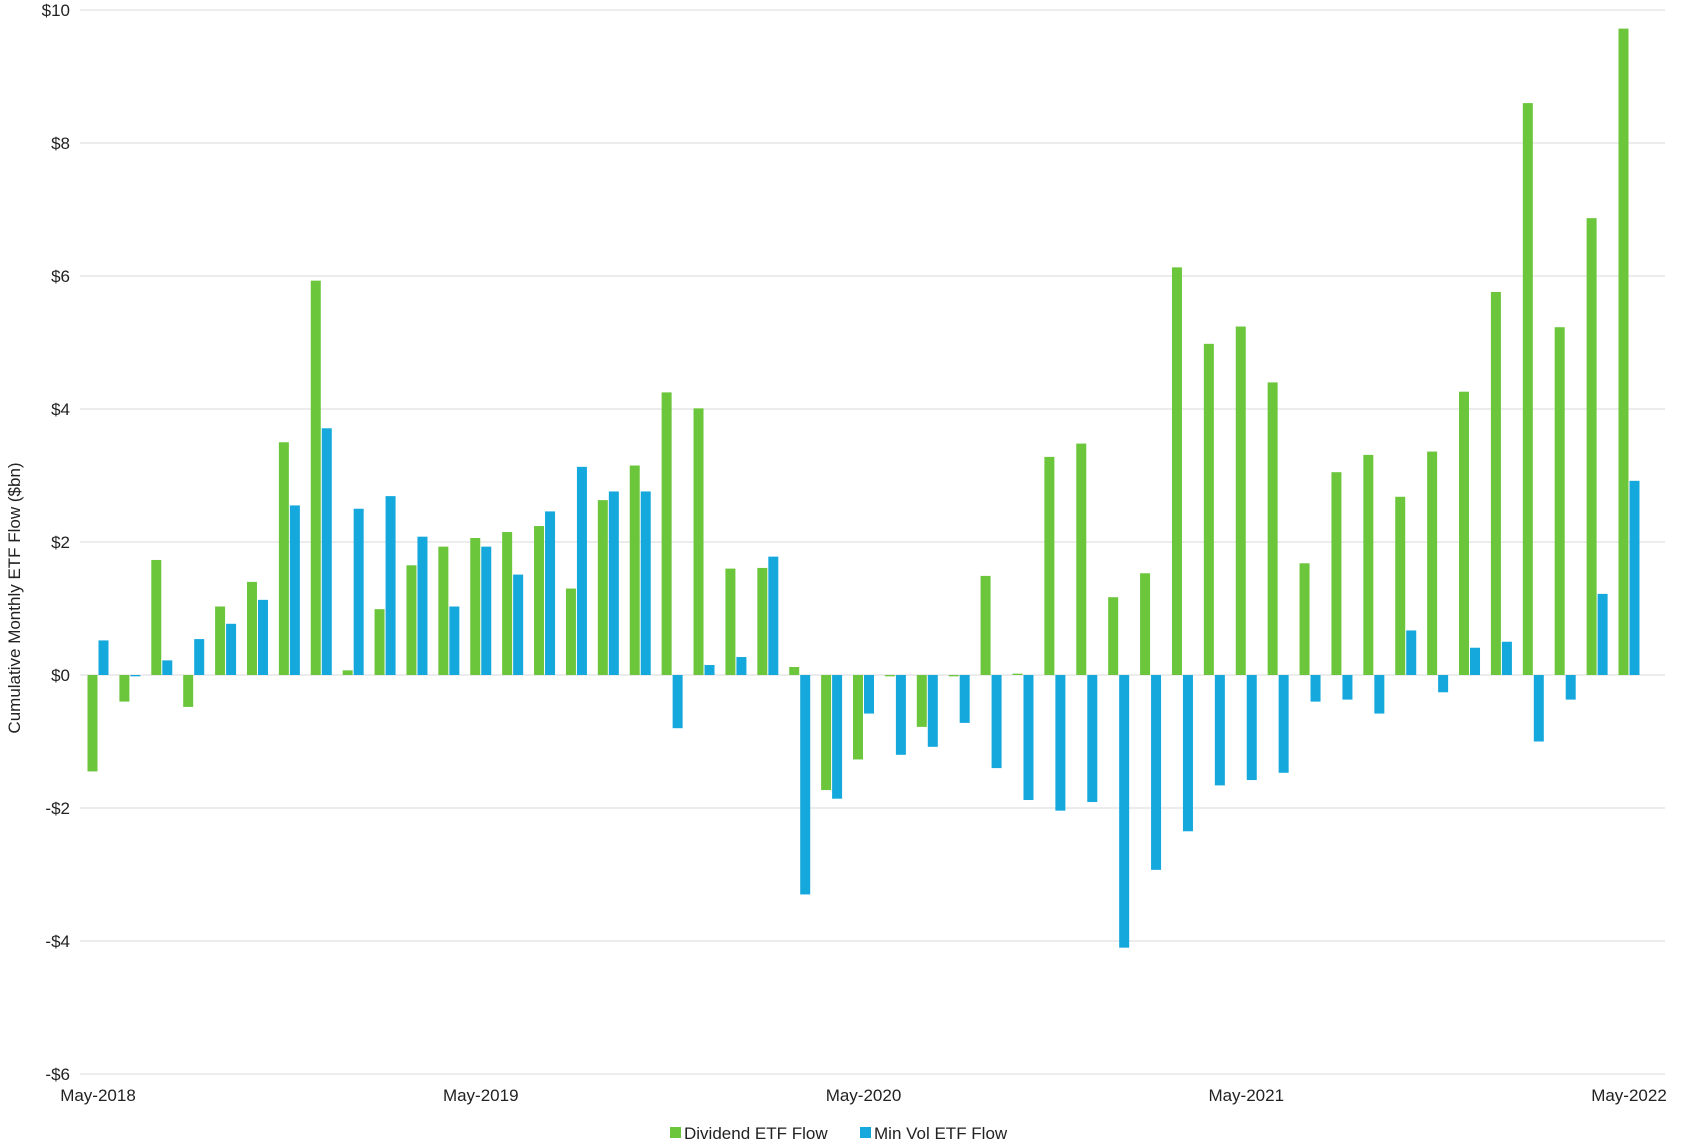 The height and width of the screenshot is (1144, 1696). Describe the element at coordinates (14, 597) in the screenshot. I see `y-axis-title: Cumulative Monthly ETF Flow ($bn)` at that location.